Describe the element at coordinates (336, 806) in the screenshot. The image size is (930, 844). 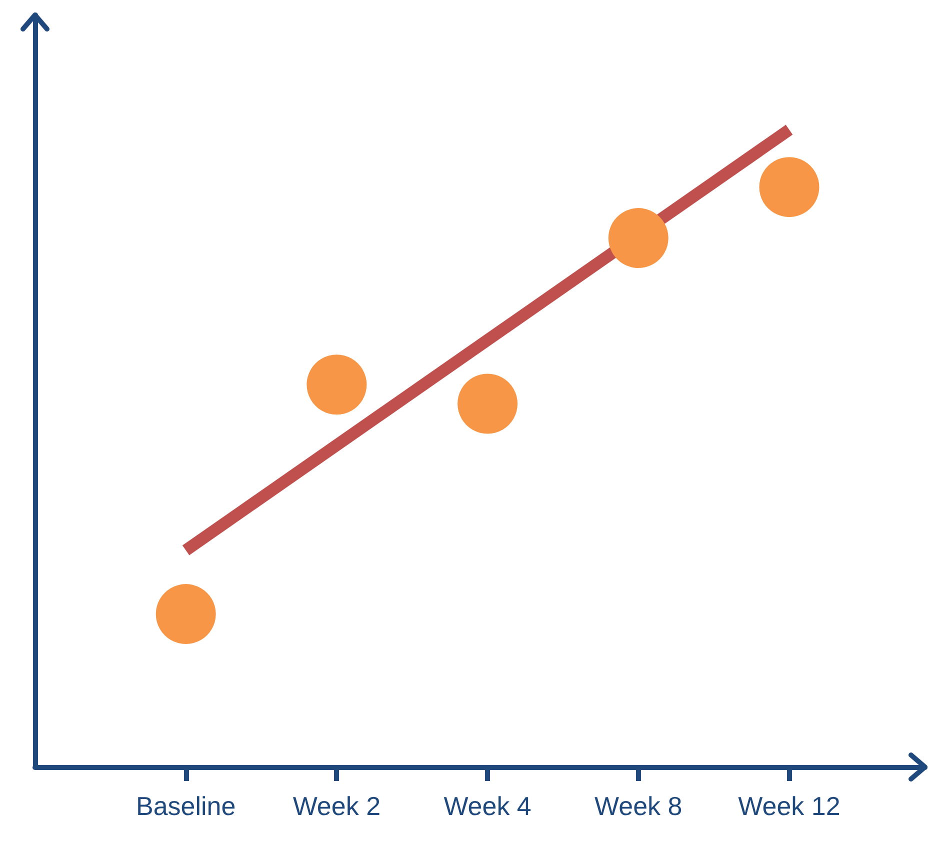
I see `x-tick-label: Week 2` at that location.